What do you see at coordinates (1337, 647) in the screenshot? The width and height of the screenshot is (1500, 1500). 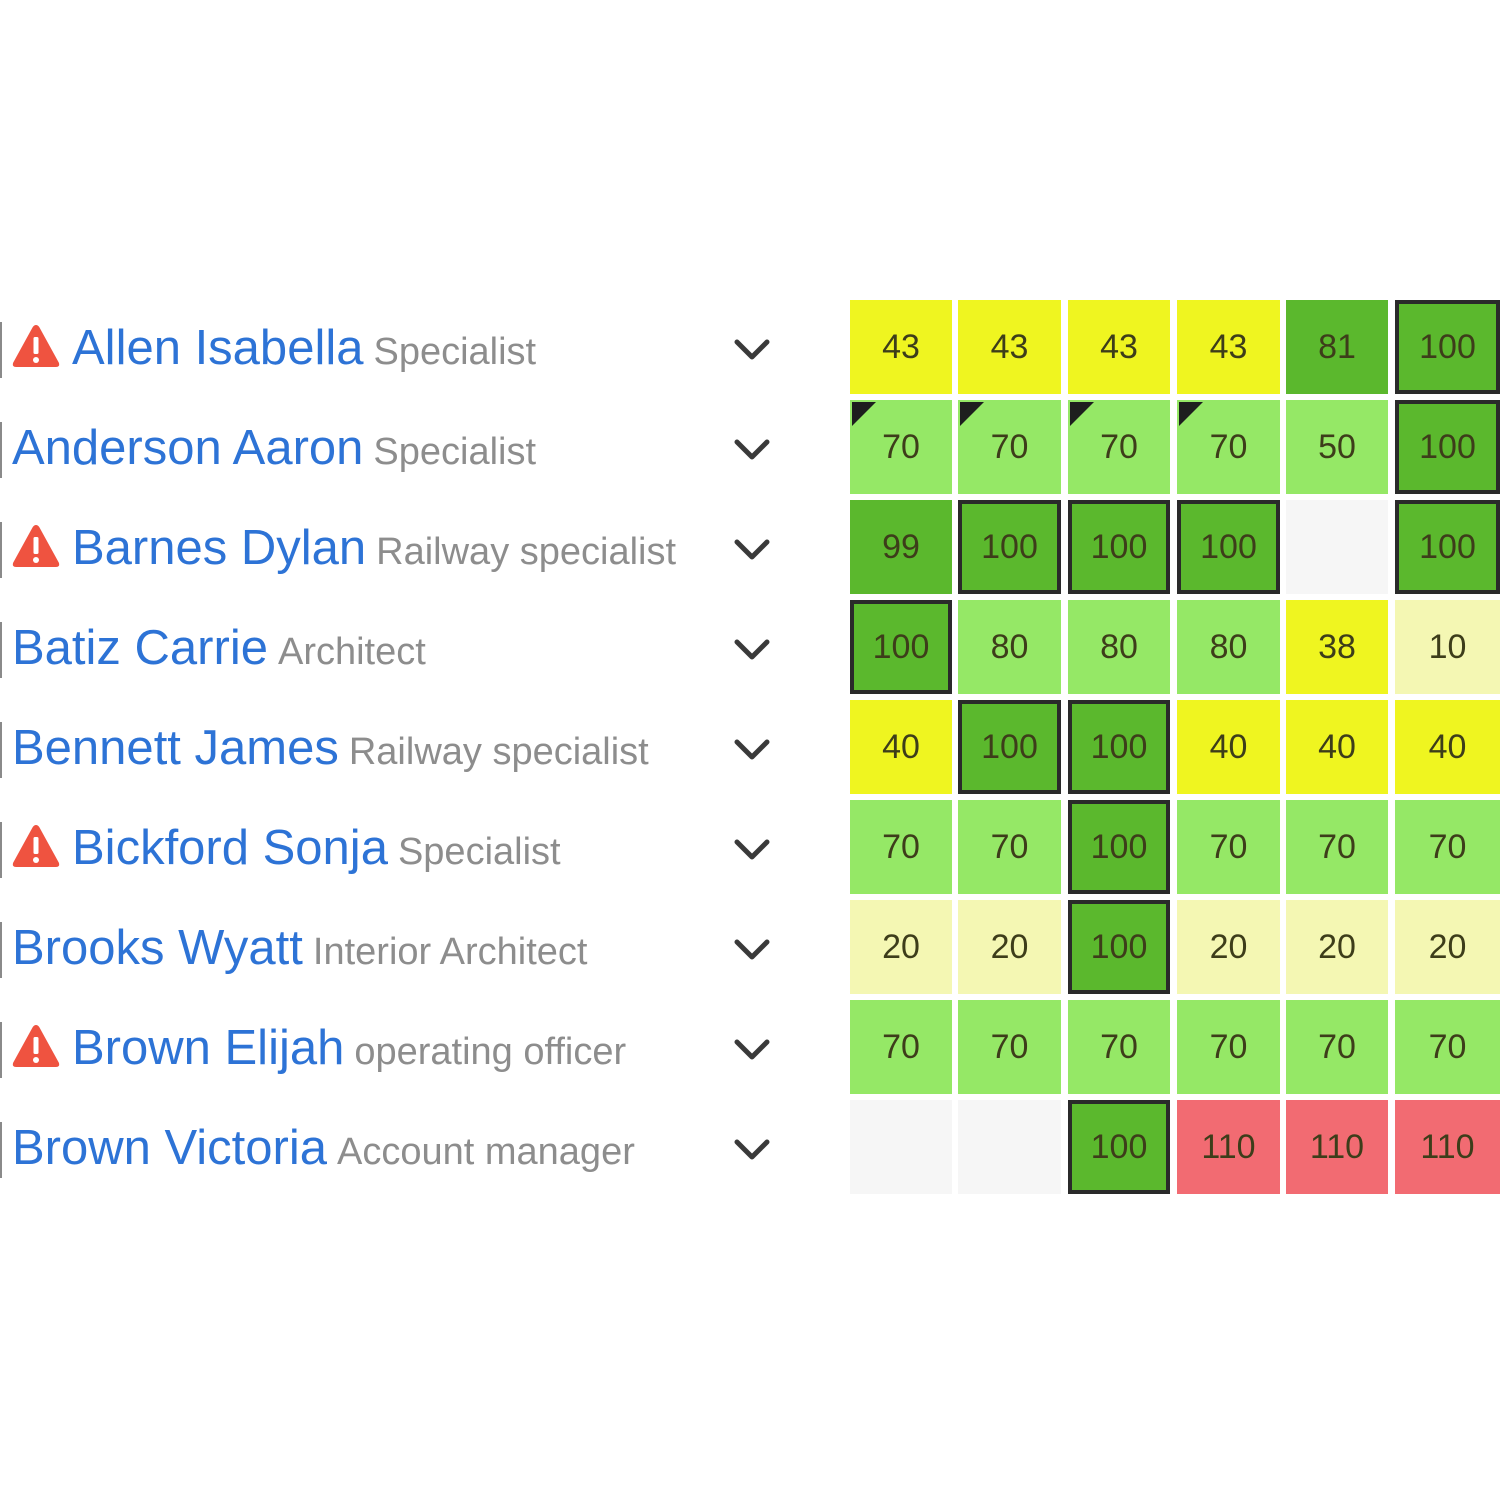 I see `allocation-cell: 38` at bounding box center [1337, 647].